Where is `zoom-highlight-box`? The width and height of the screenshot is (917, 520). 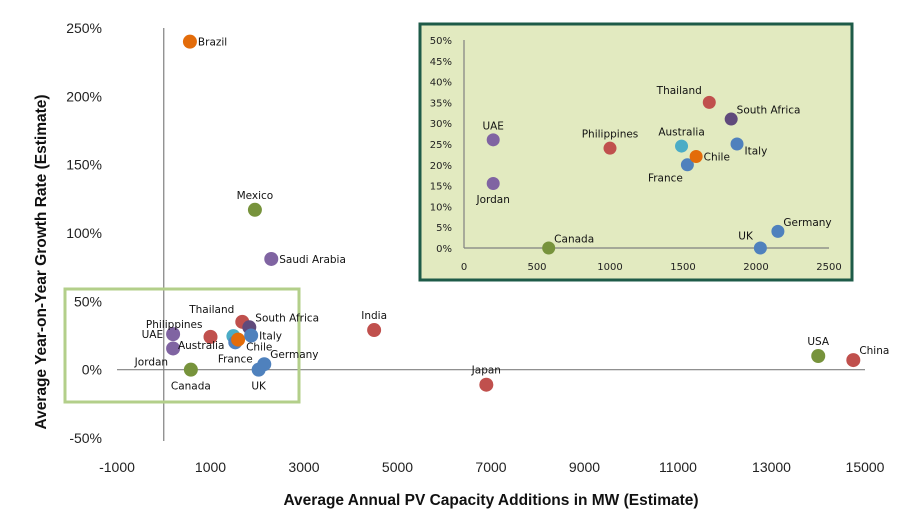 zoom-highlight-box is located at coordinates (182, 345).